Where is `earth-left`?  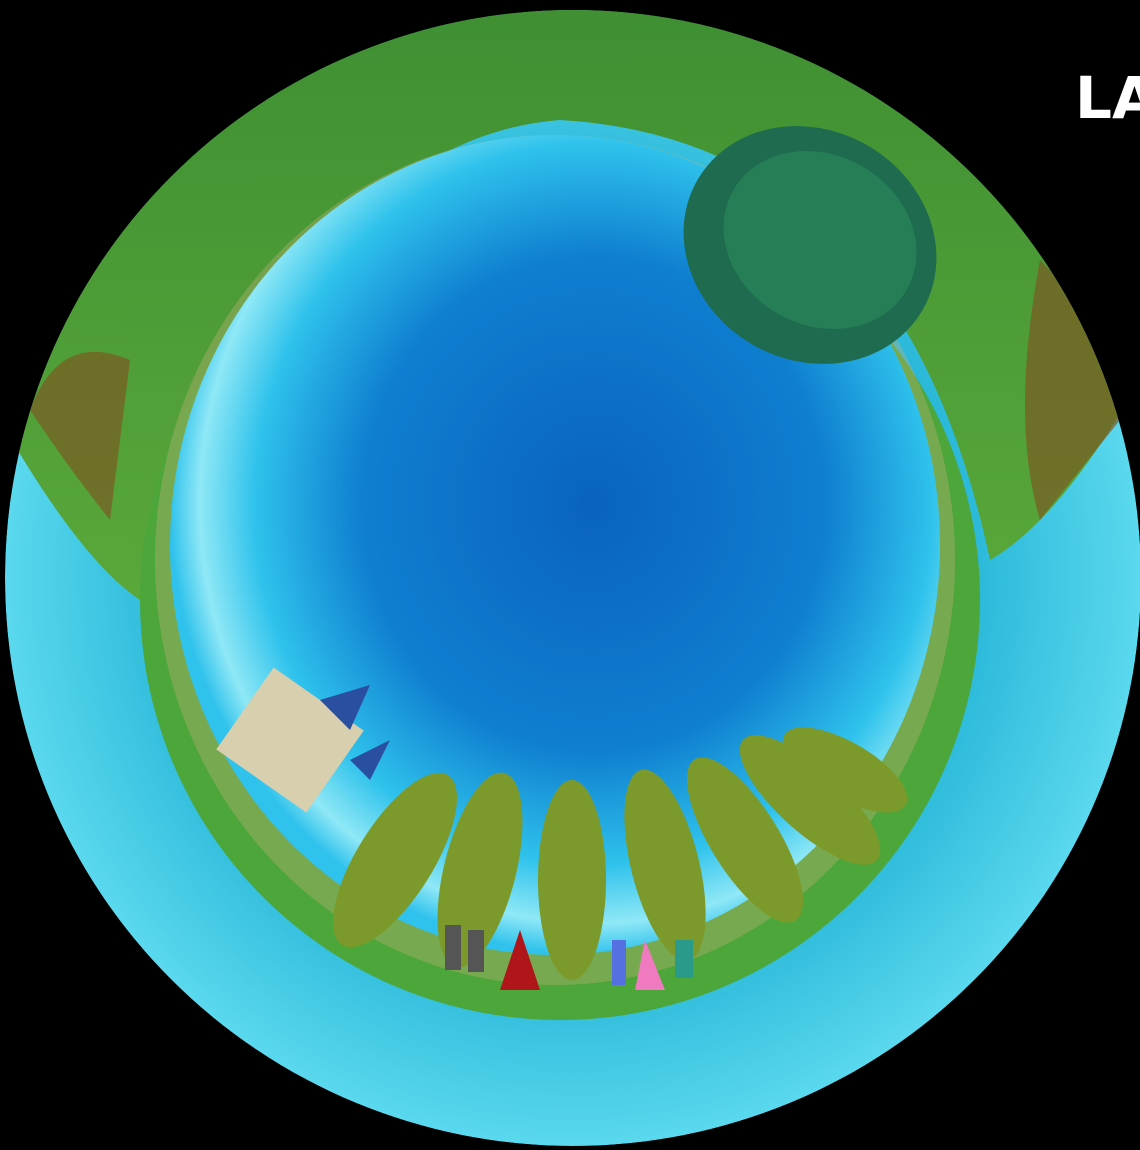 earth-left is located at coordinates (80, 435).